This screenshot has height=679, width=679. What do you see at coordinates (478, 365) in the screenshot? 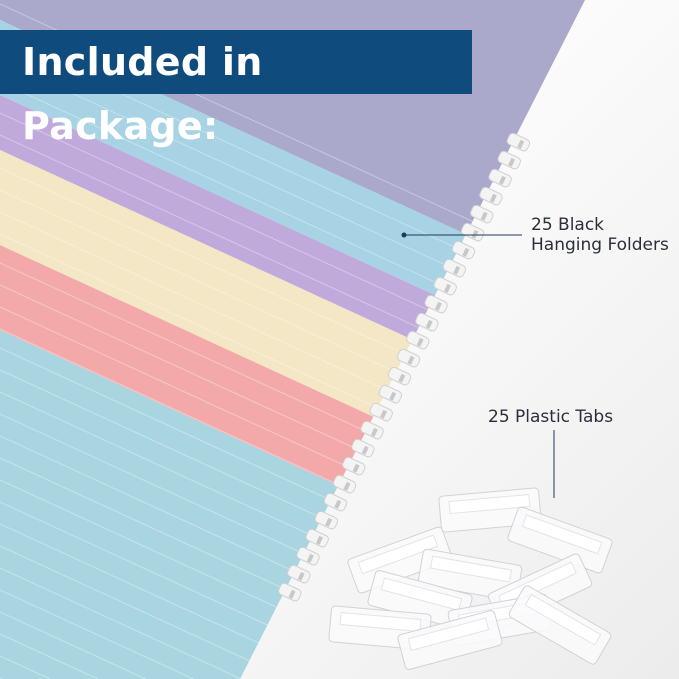
I see `callout-lines` at bounding box center [478, 365].